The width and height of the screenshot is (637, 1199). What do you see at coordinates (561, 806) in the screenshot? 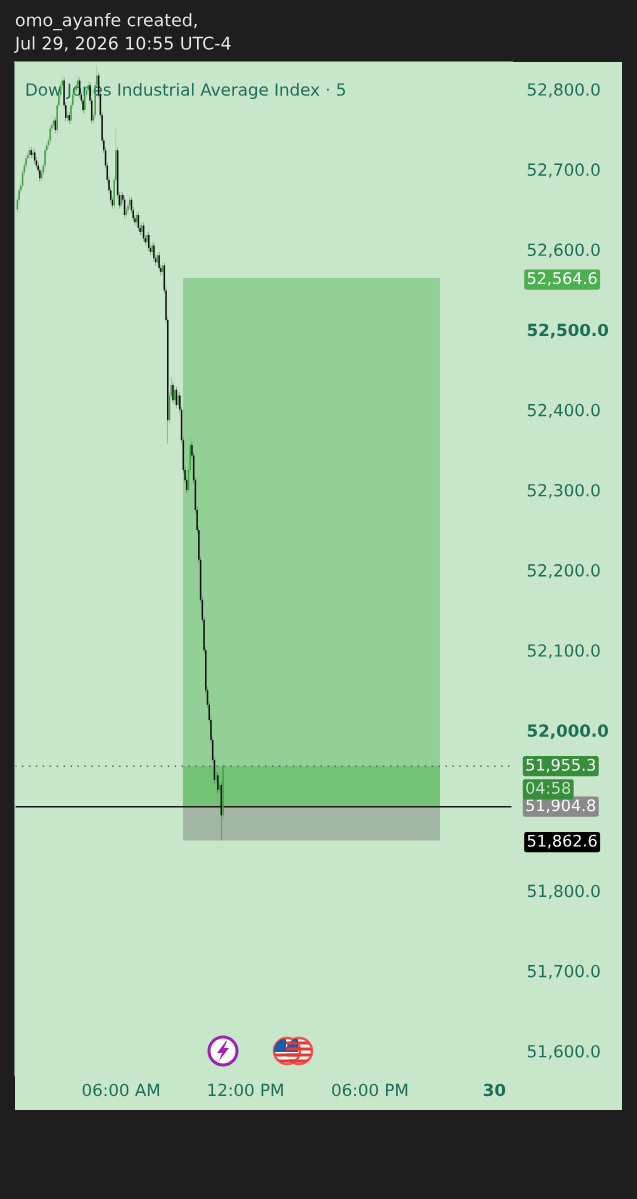
I see `ref-line-label: 51,904.8` at bounding box center [561, 806].